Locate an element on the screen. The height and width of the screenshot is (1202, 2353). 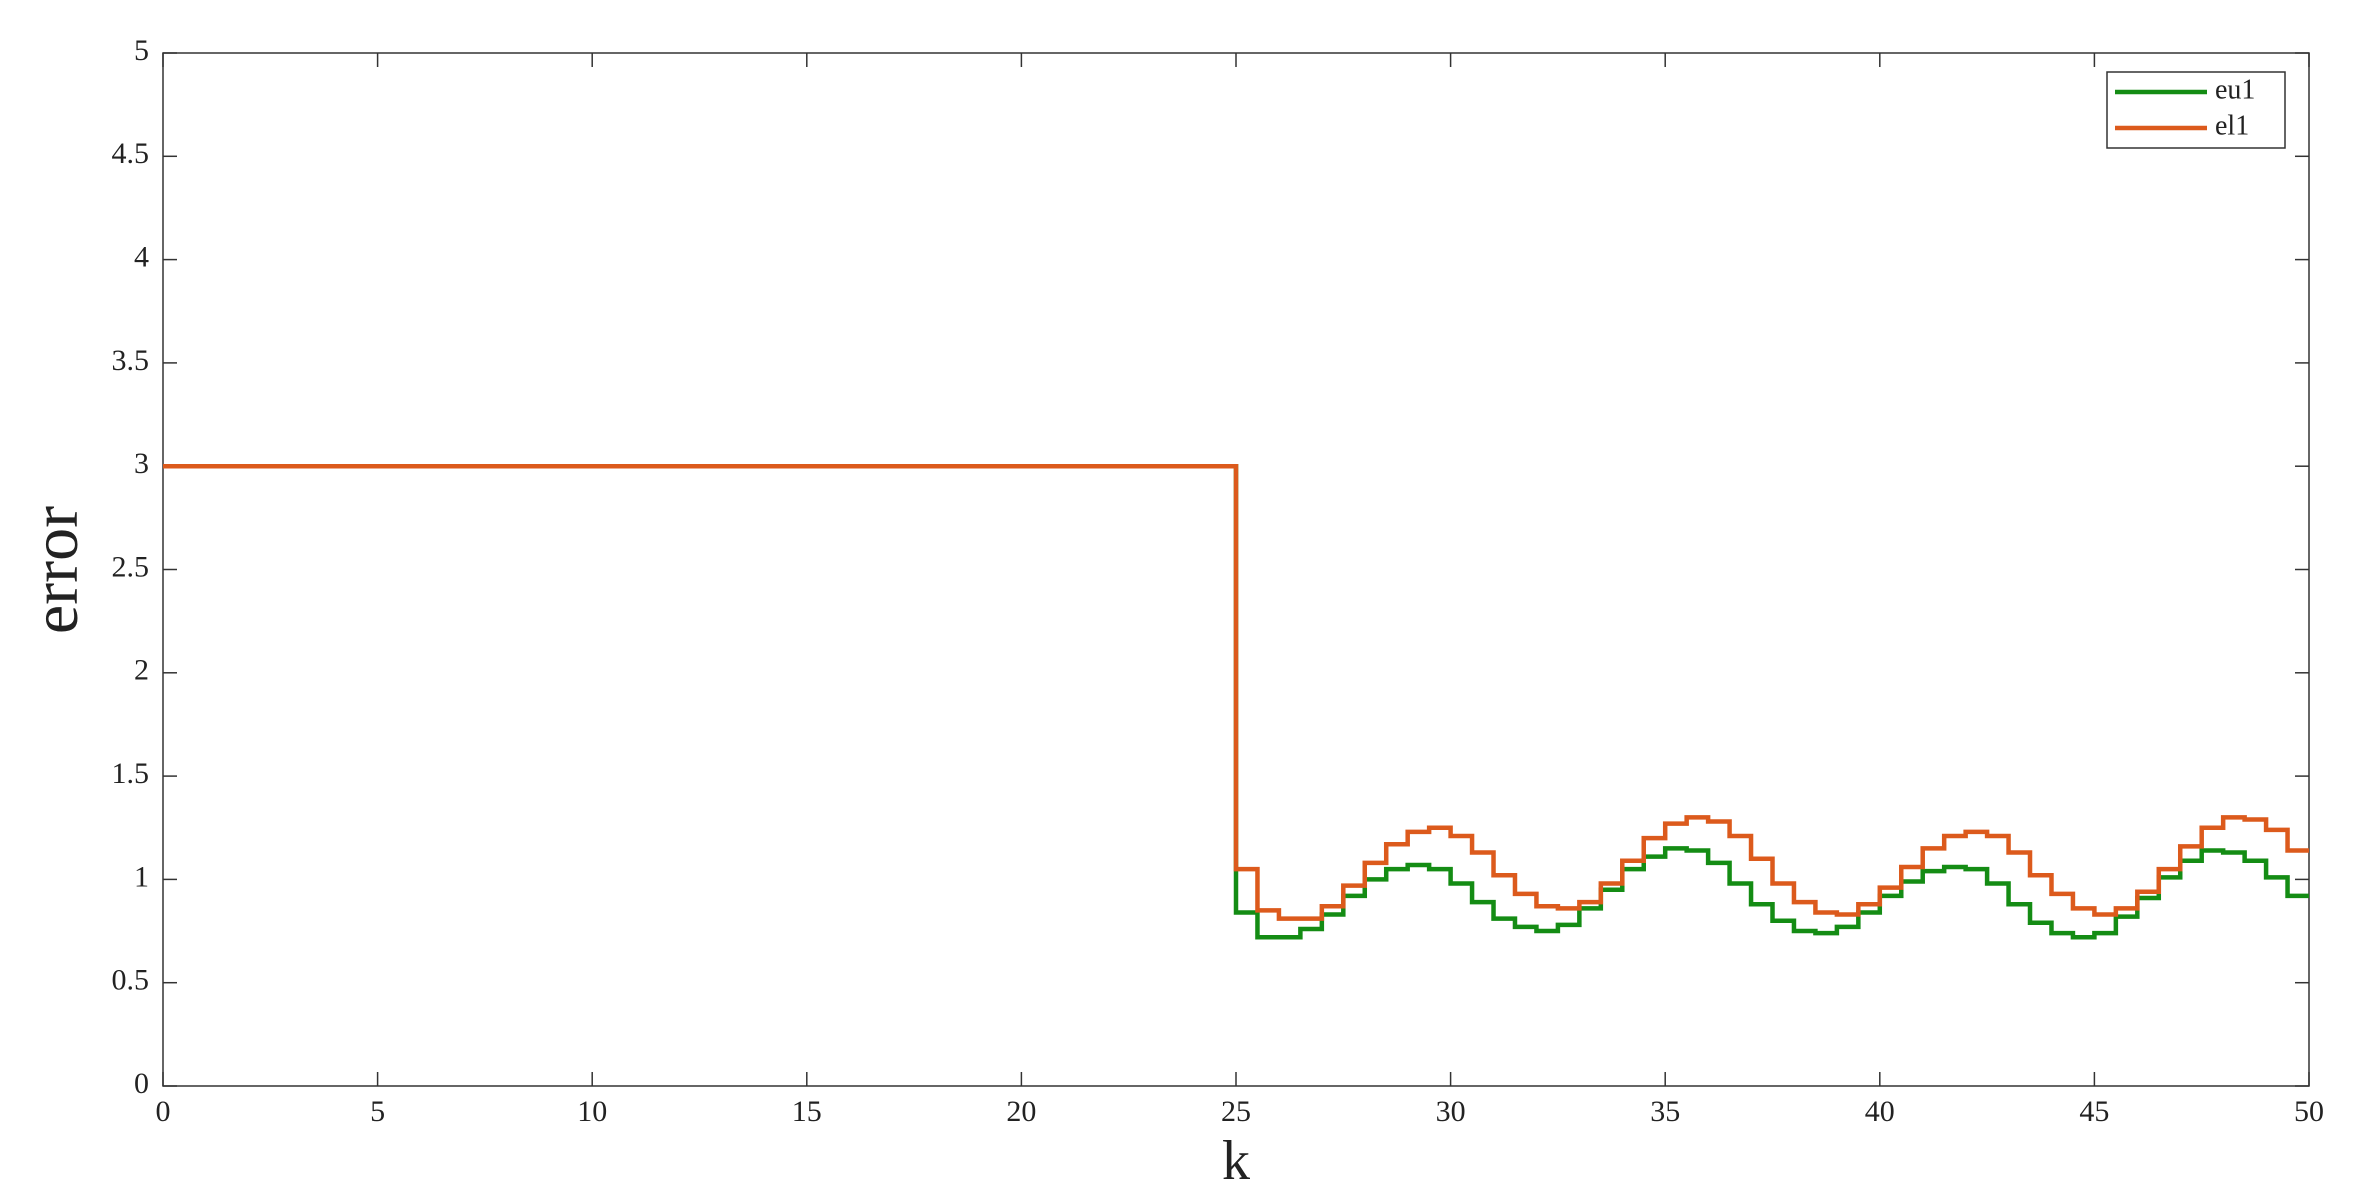
legend-box is located at coordinates (2196, 110).